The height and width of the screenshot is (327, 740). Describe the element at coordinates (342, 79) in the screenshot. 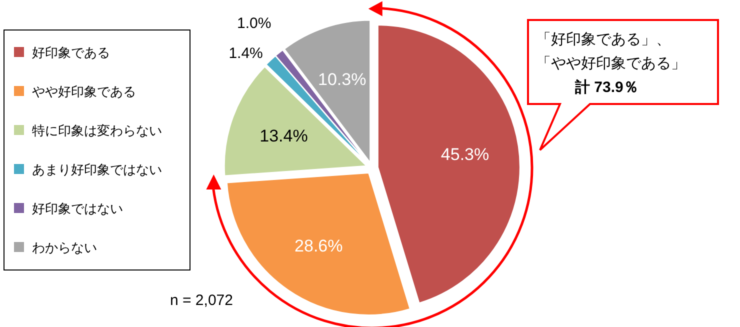

I see `data-label: 10.3%` at that location.